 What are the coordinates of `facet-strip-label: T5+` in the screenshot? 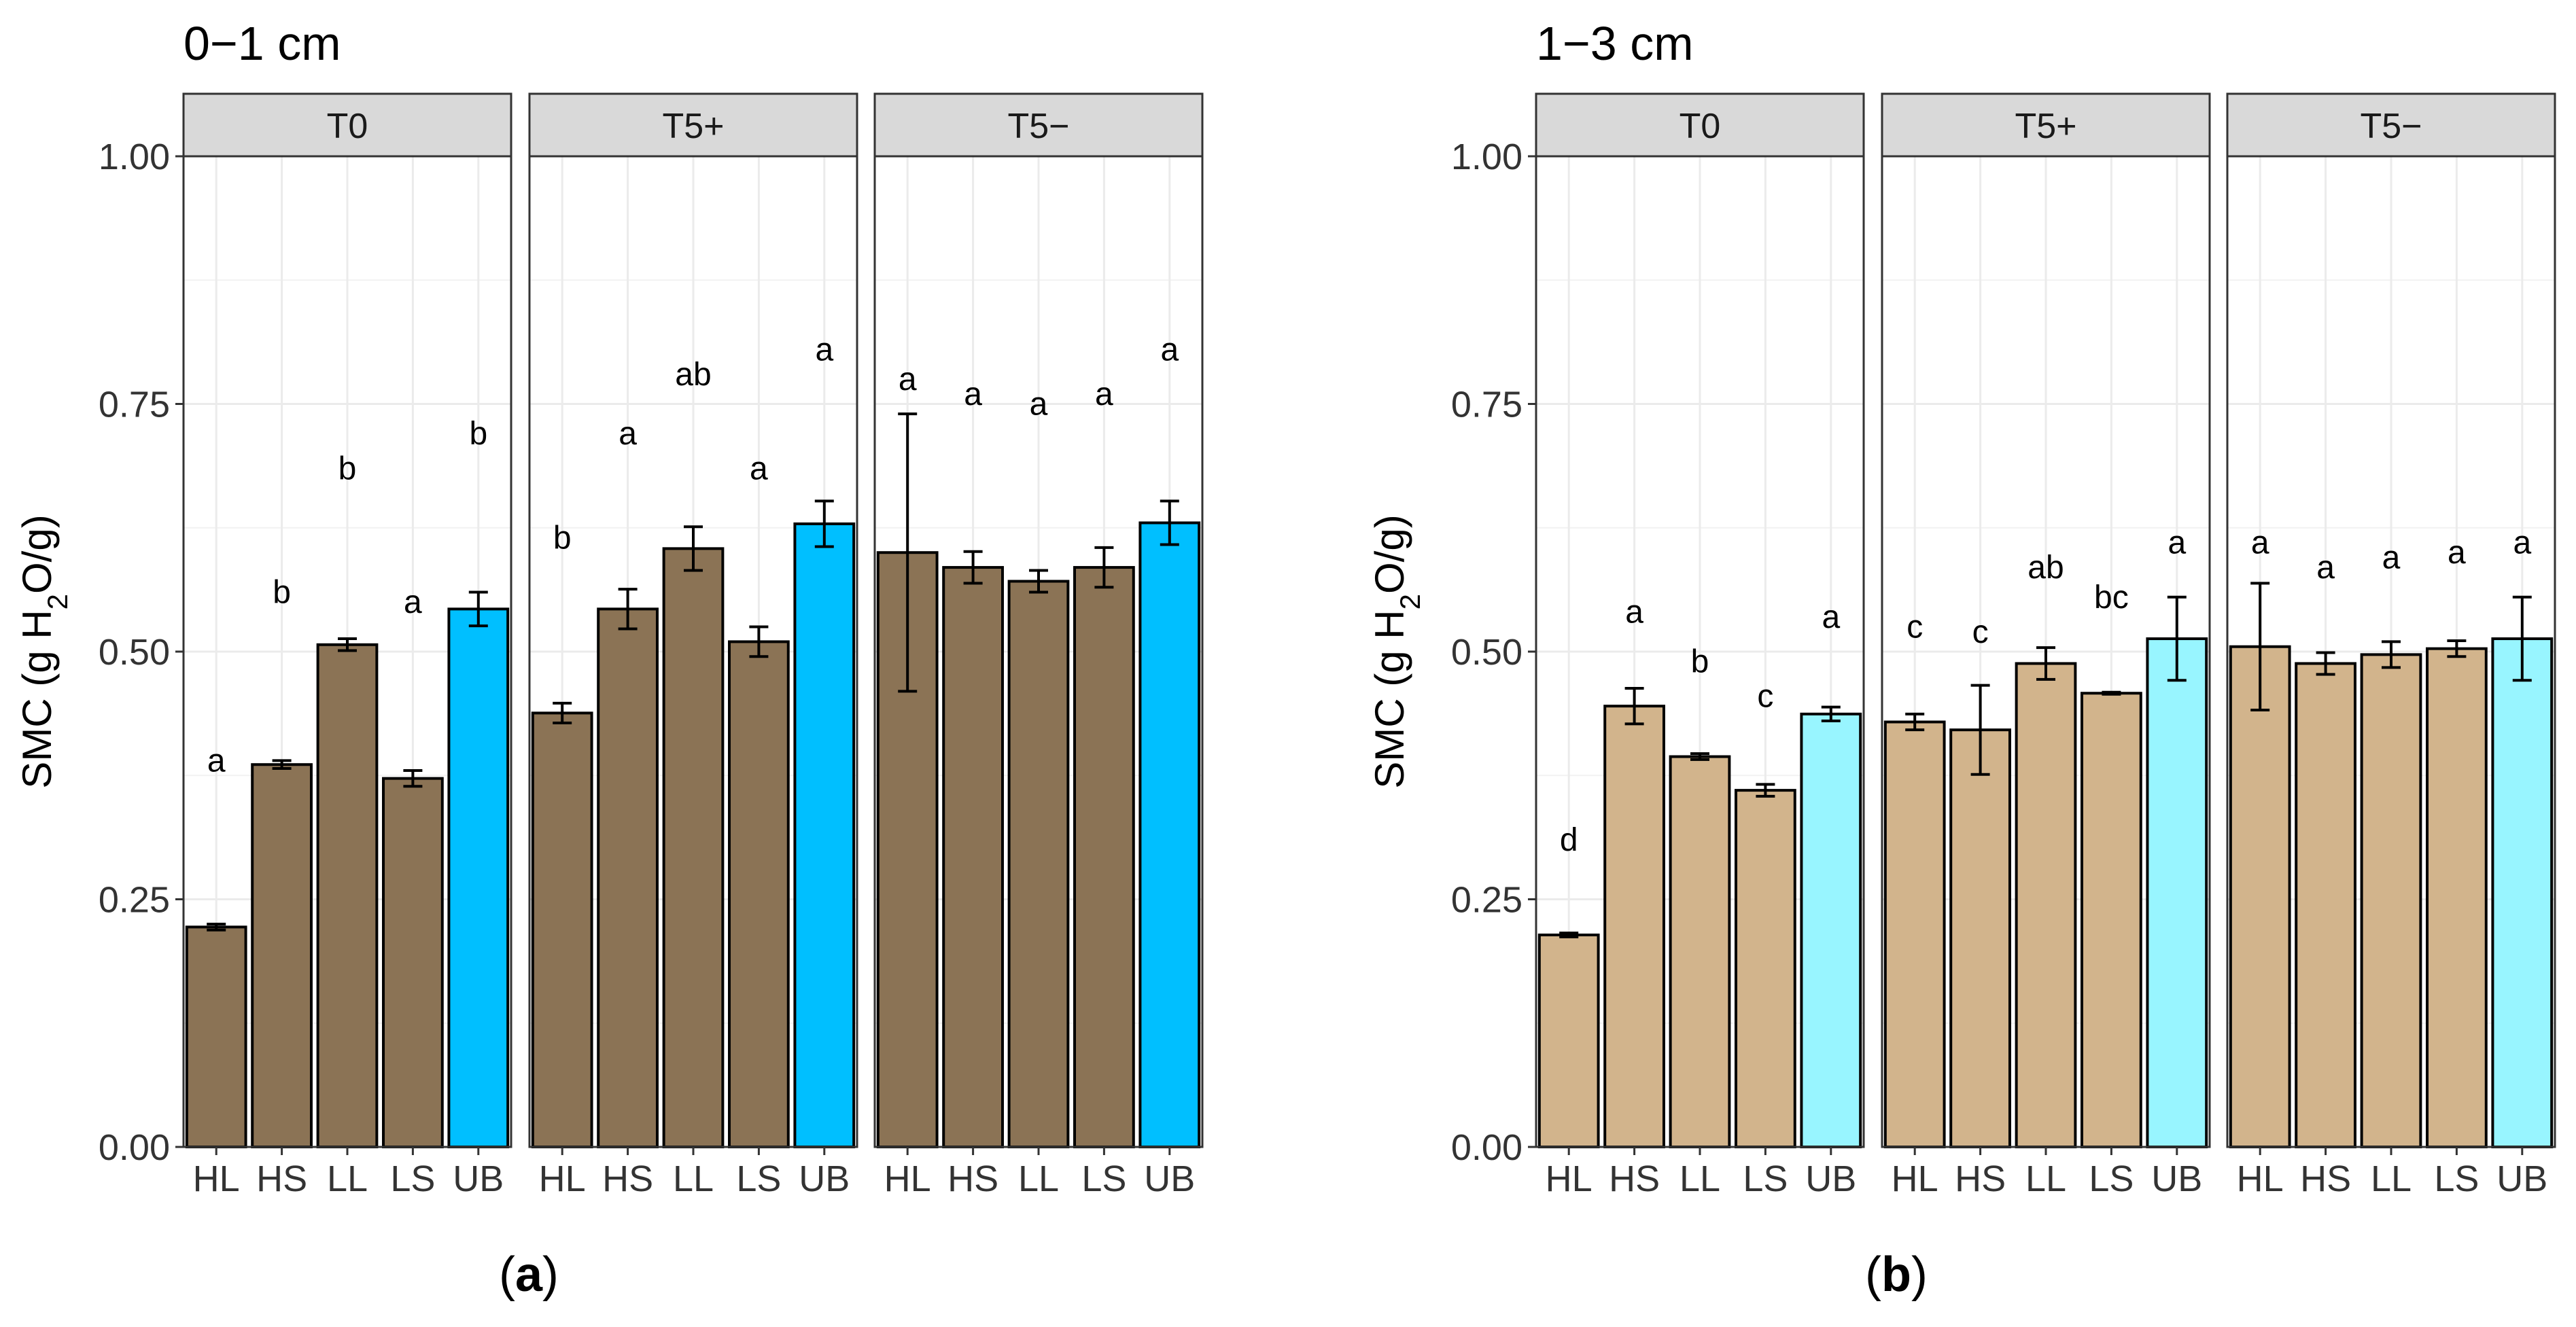 It's located at (693, 126).